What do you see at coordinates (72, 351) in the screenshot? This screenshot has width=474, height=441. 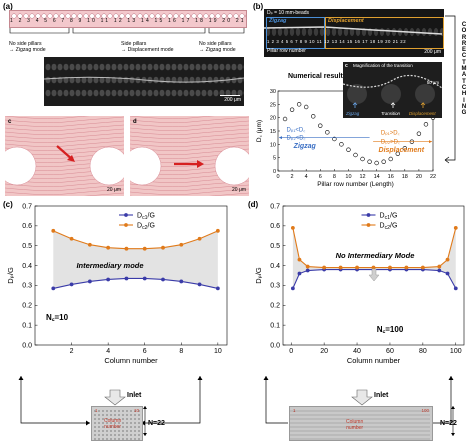 I see `chart-c-xtick-label: 2` at bounding box center [72, 351].